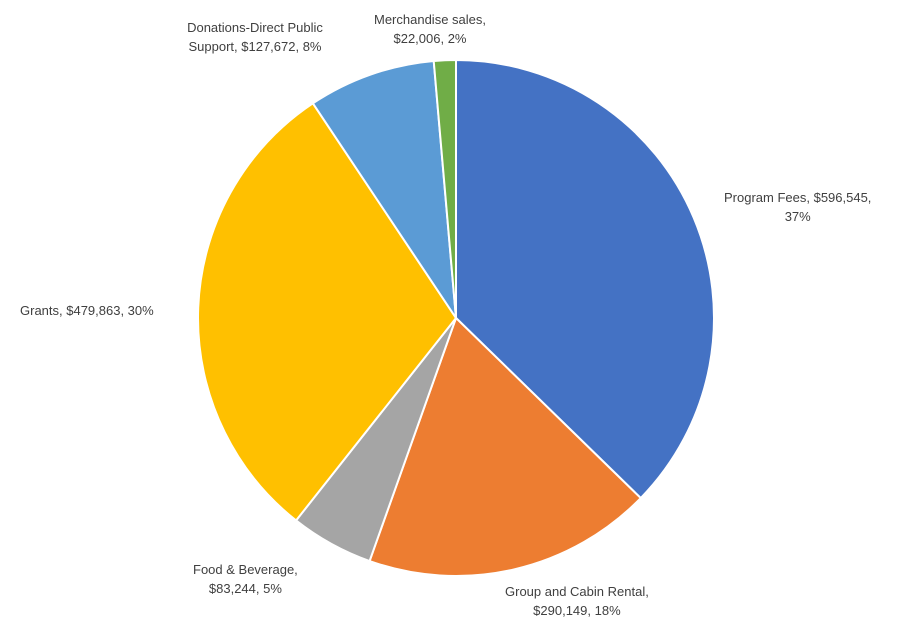  I want to click on label-program-fees-line-2: 37%, so click(797, 216).